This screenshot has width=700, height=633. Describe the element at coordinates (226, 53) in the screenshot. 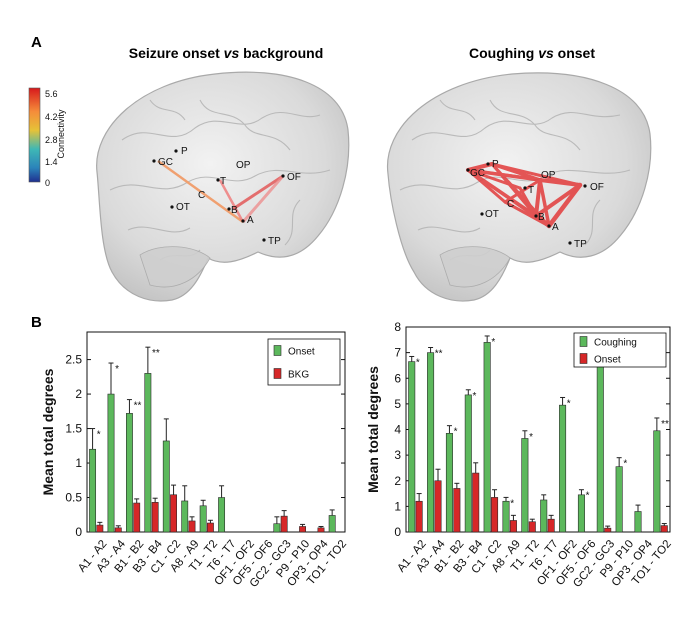

I see `brain-title-left: Seizure onset vs background` at that location.